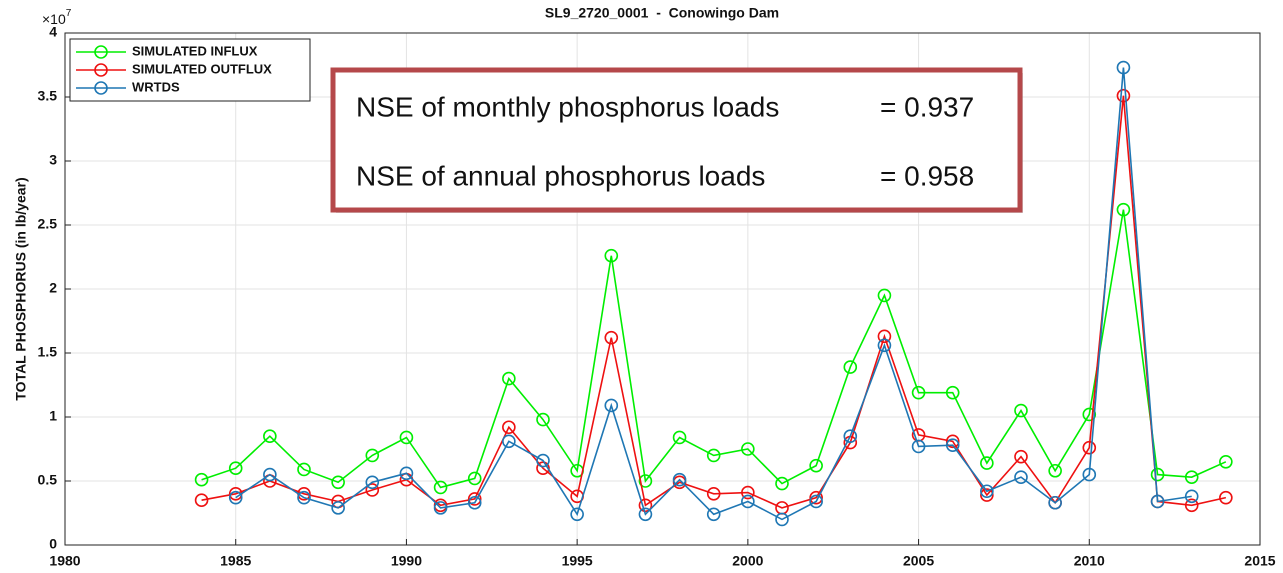  What do you see at coordinates (53, 32) in the screenshot?
I see `y-tick-label: 4` at bounding box center [53, 32].